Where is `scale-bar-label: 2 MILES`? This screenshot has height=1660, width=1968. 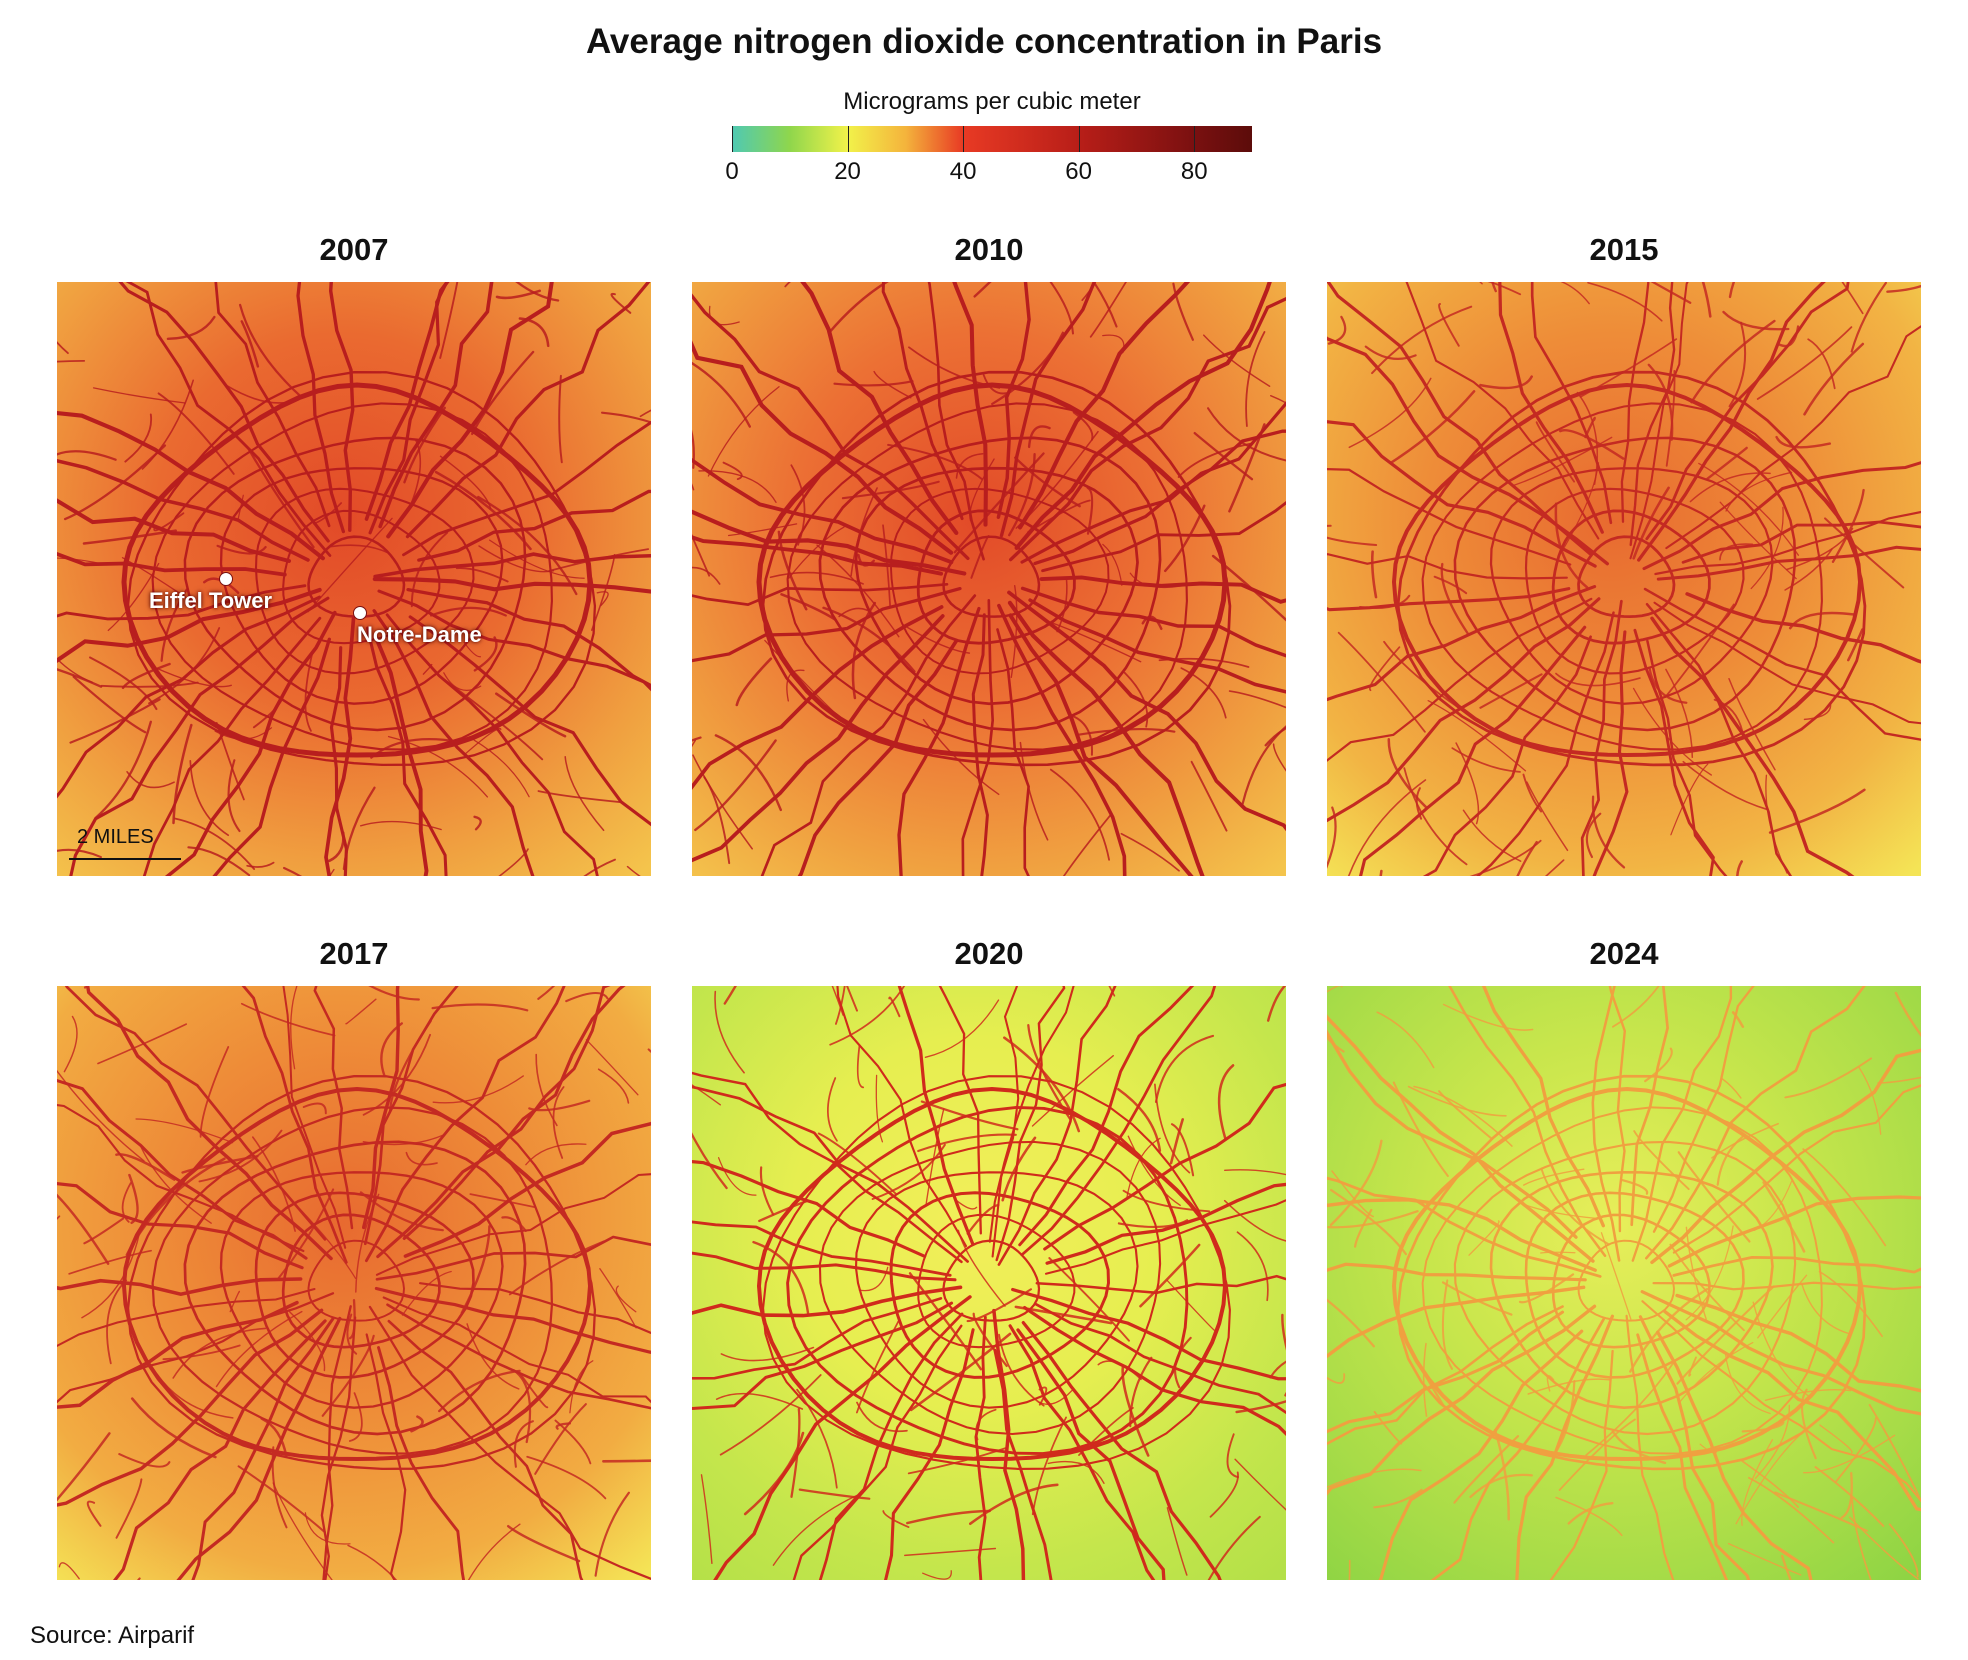
scale-bar-label: 2 MILES is located at coordinates (115, 837).